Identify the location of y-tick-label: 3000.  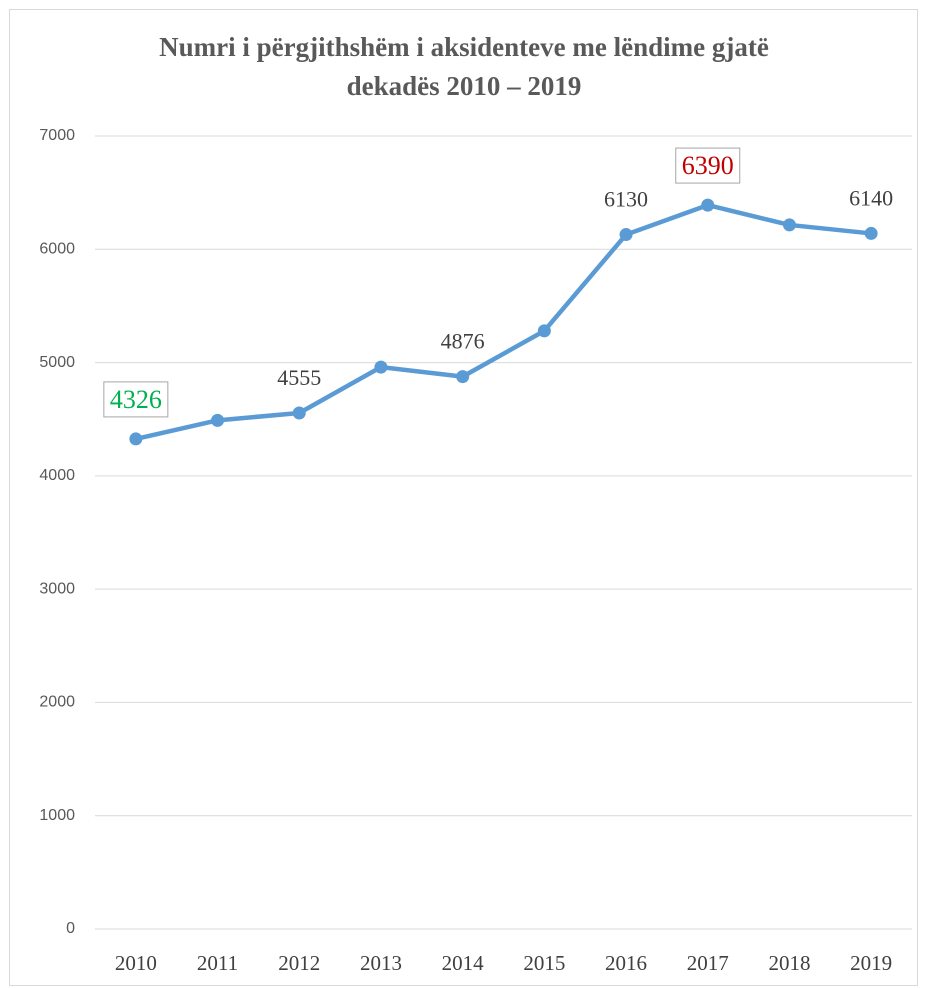
(57, 588).